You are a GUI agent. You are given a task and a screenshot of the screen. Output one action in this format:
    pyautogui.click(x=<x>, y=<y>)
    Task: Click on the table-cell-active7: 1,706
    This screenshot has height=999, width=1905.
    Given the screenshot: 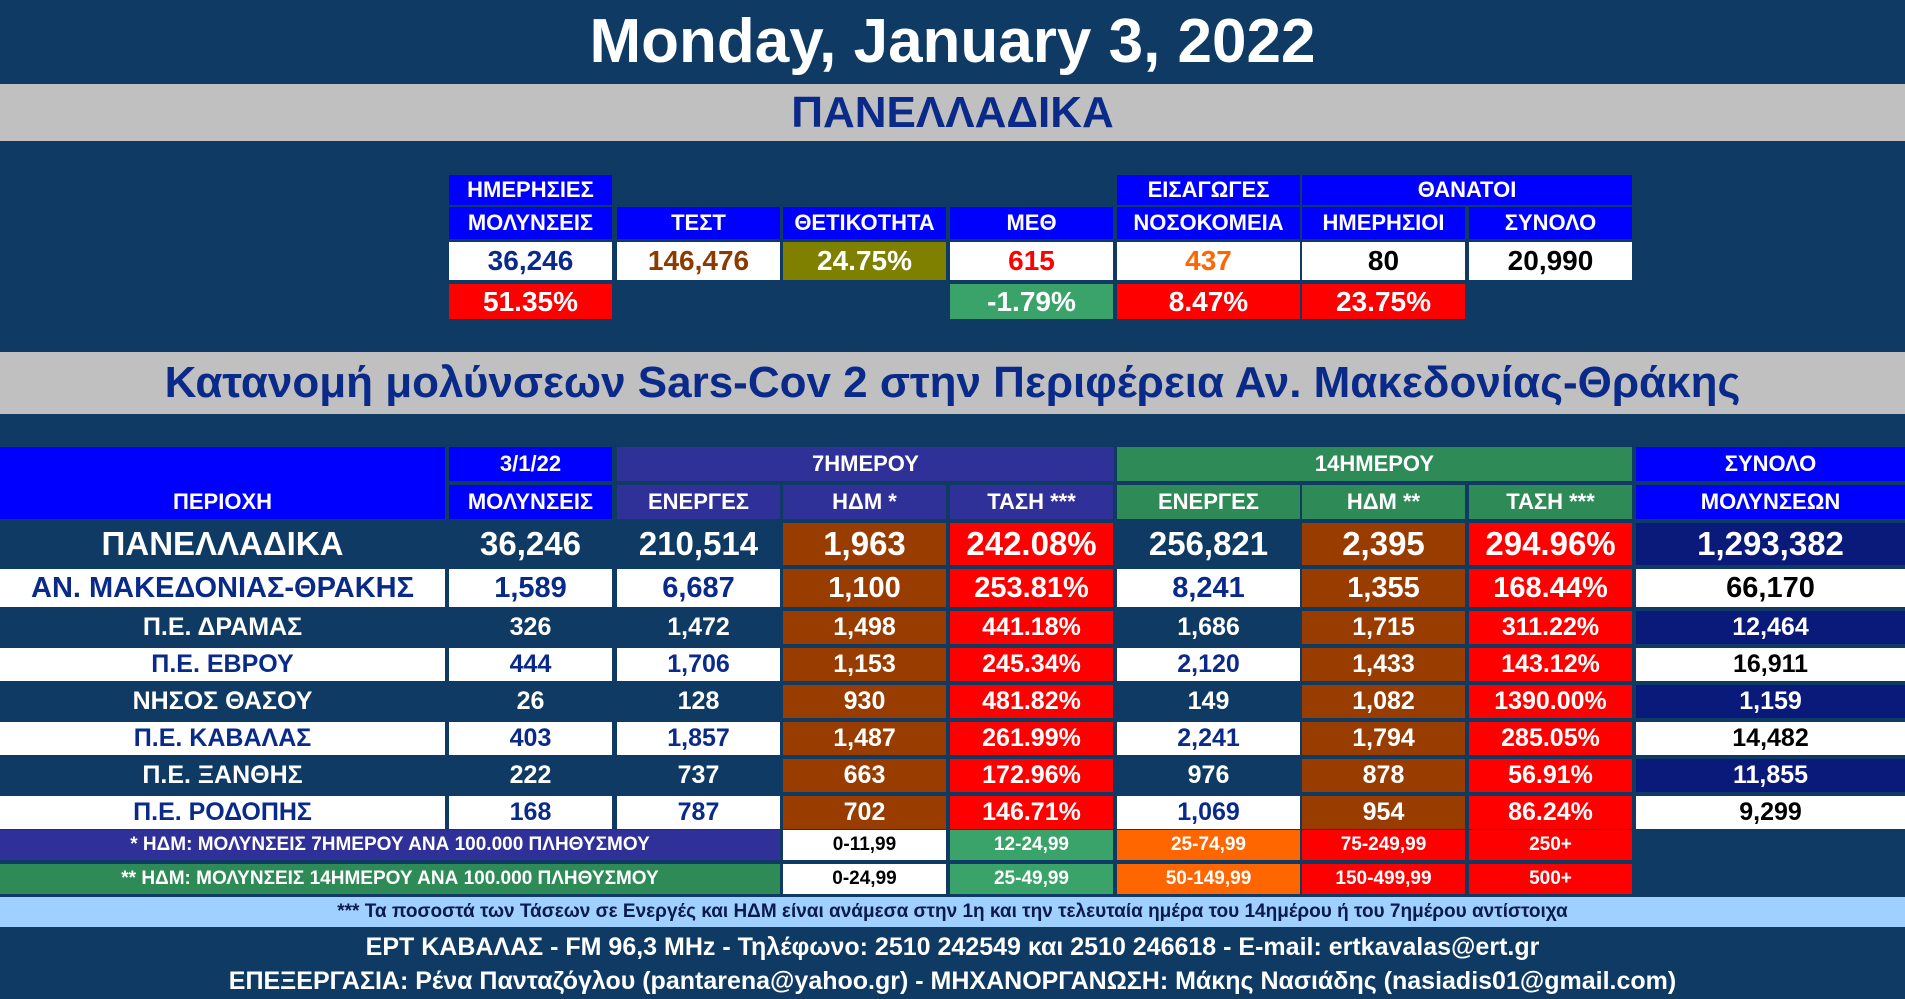 What is the action you would take?
    pyautogui.click(x=698, y=664)
    